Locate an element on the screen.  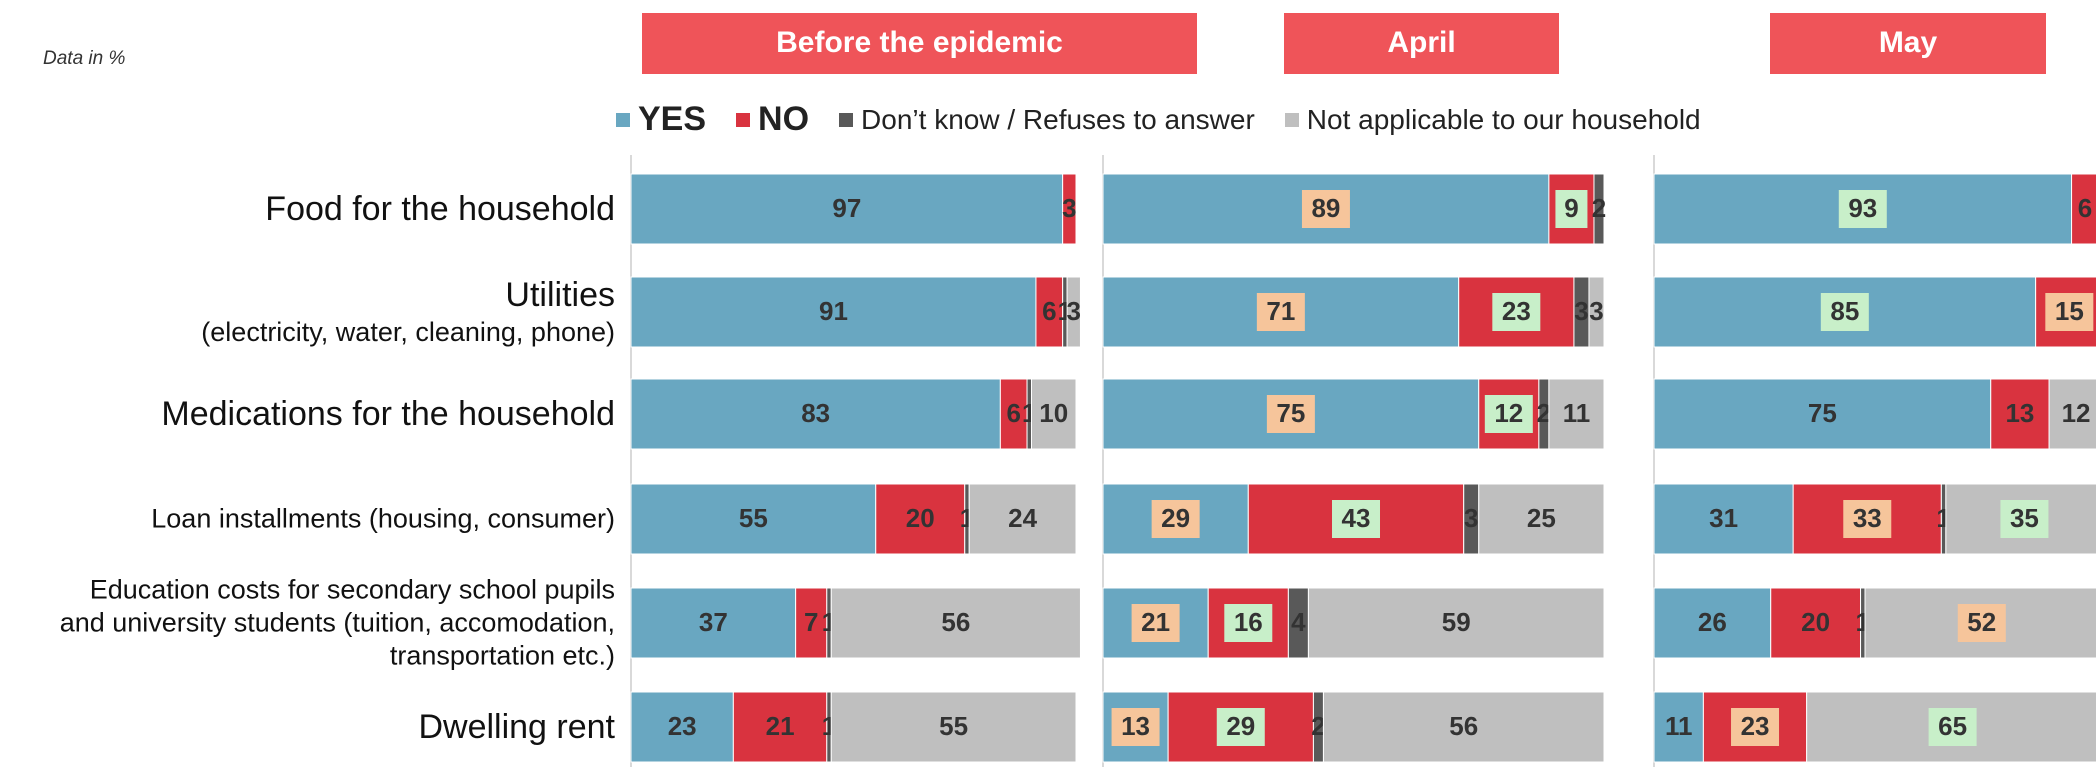
value-label: 52 is located at coordinates (1981, 622).